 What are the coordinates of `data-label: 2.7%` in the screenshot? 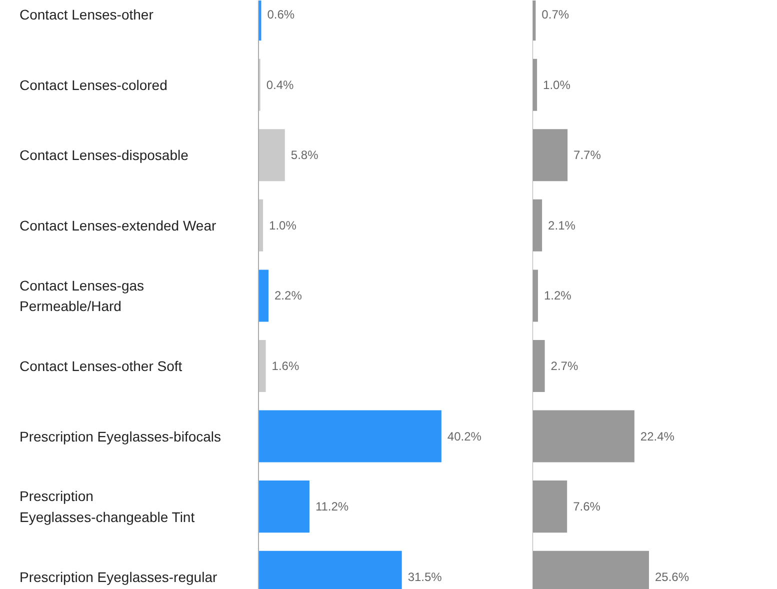 It's located at (564, 365).